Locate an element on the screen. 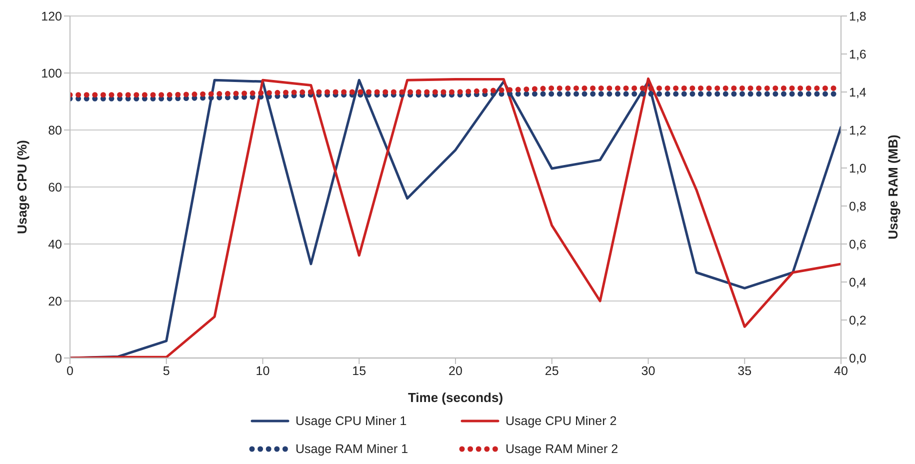 The image size is (915, 464). y-axis-title: Usage CPU (%) is located at coordinates (22, 187).